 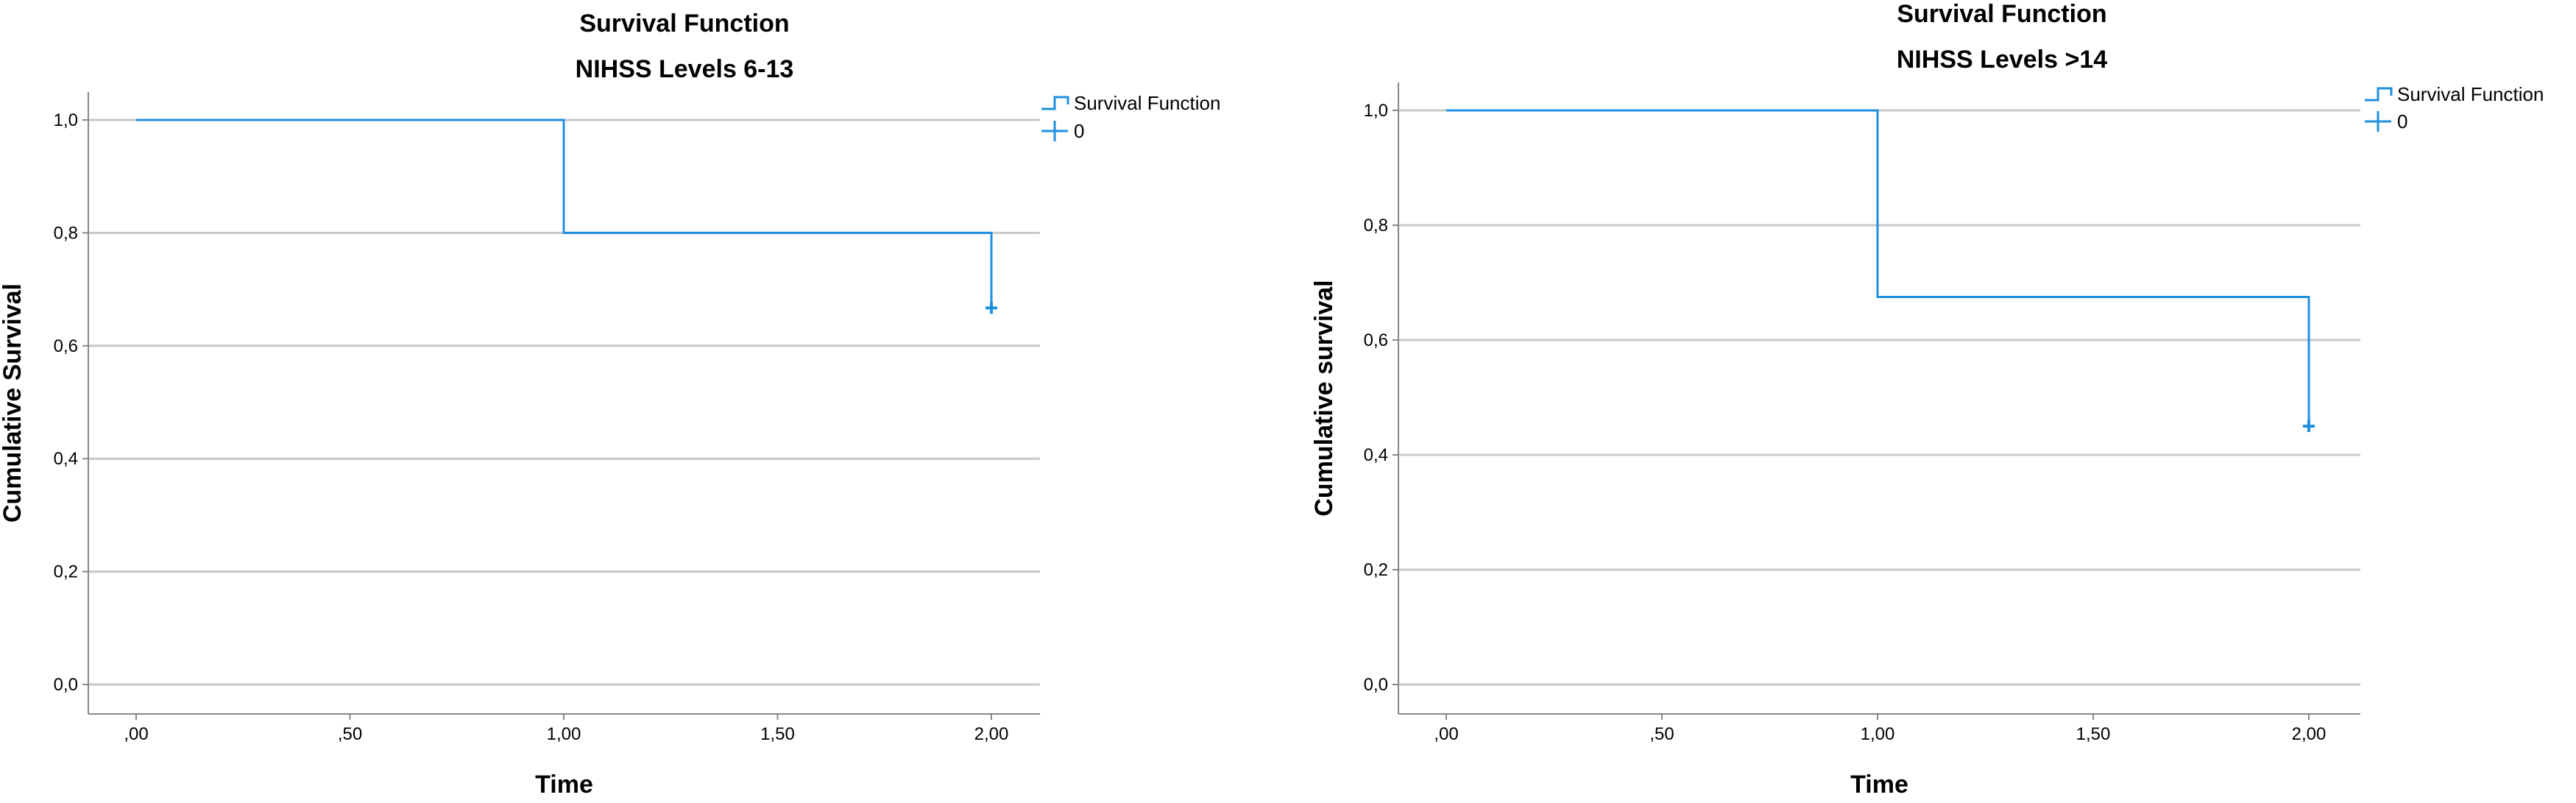 I want to click on chart-2-y-tick-label: 0,0, so click(x=1376, y=685).